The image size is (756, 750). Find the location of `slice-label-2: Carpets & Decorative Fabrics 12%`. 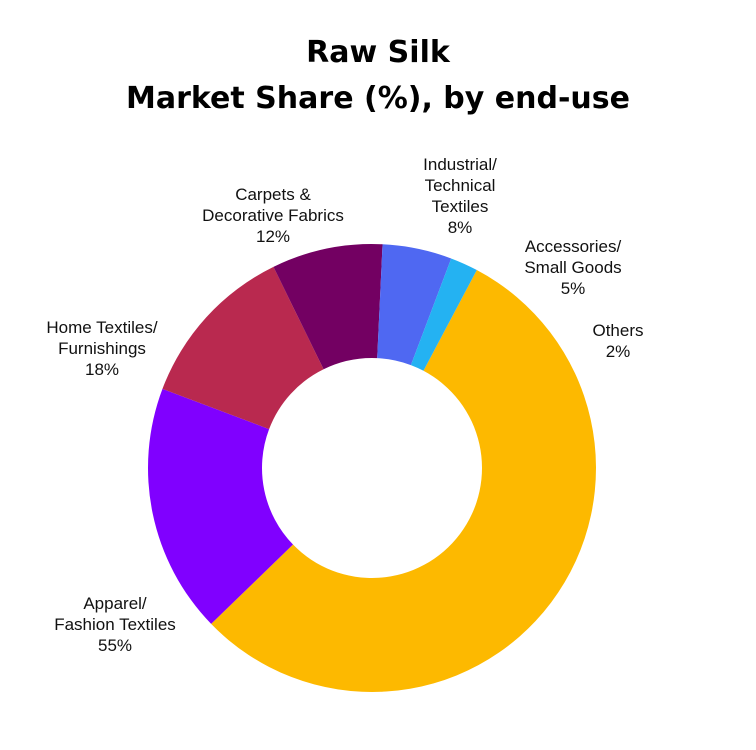

slice-label-2: Carpets & Decorative Fabrics 12% is located at coordinates (273, 215).